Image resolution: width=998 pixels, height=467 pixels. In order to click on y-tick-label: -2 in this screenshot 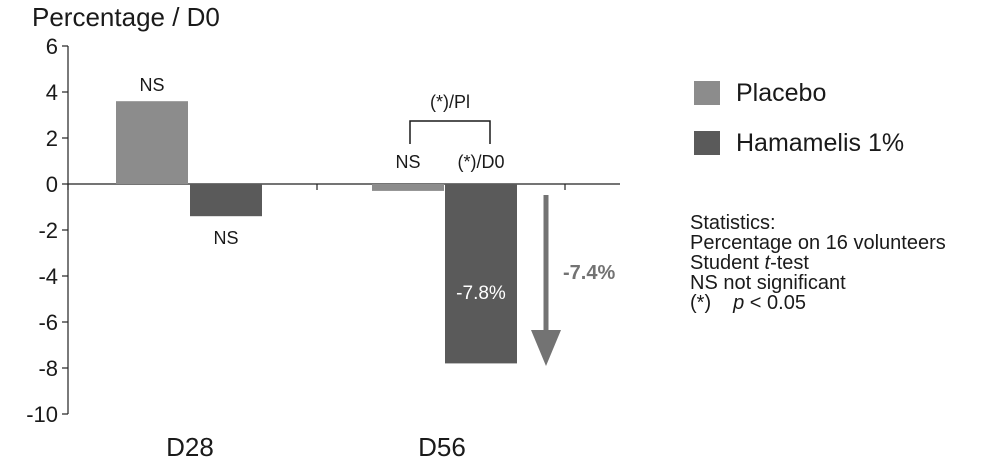, I will do `click(48, 230)`.